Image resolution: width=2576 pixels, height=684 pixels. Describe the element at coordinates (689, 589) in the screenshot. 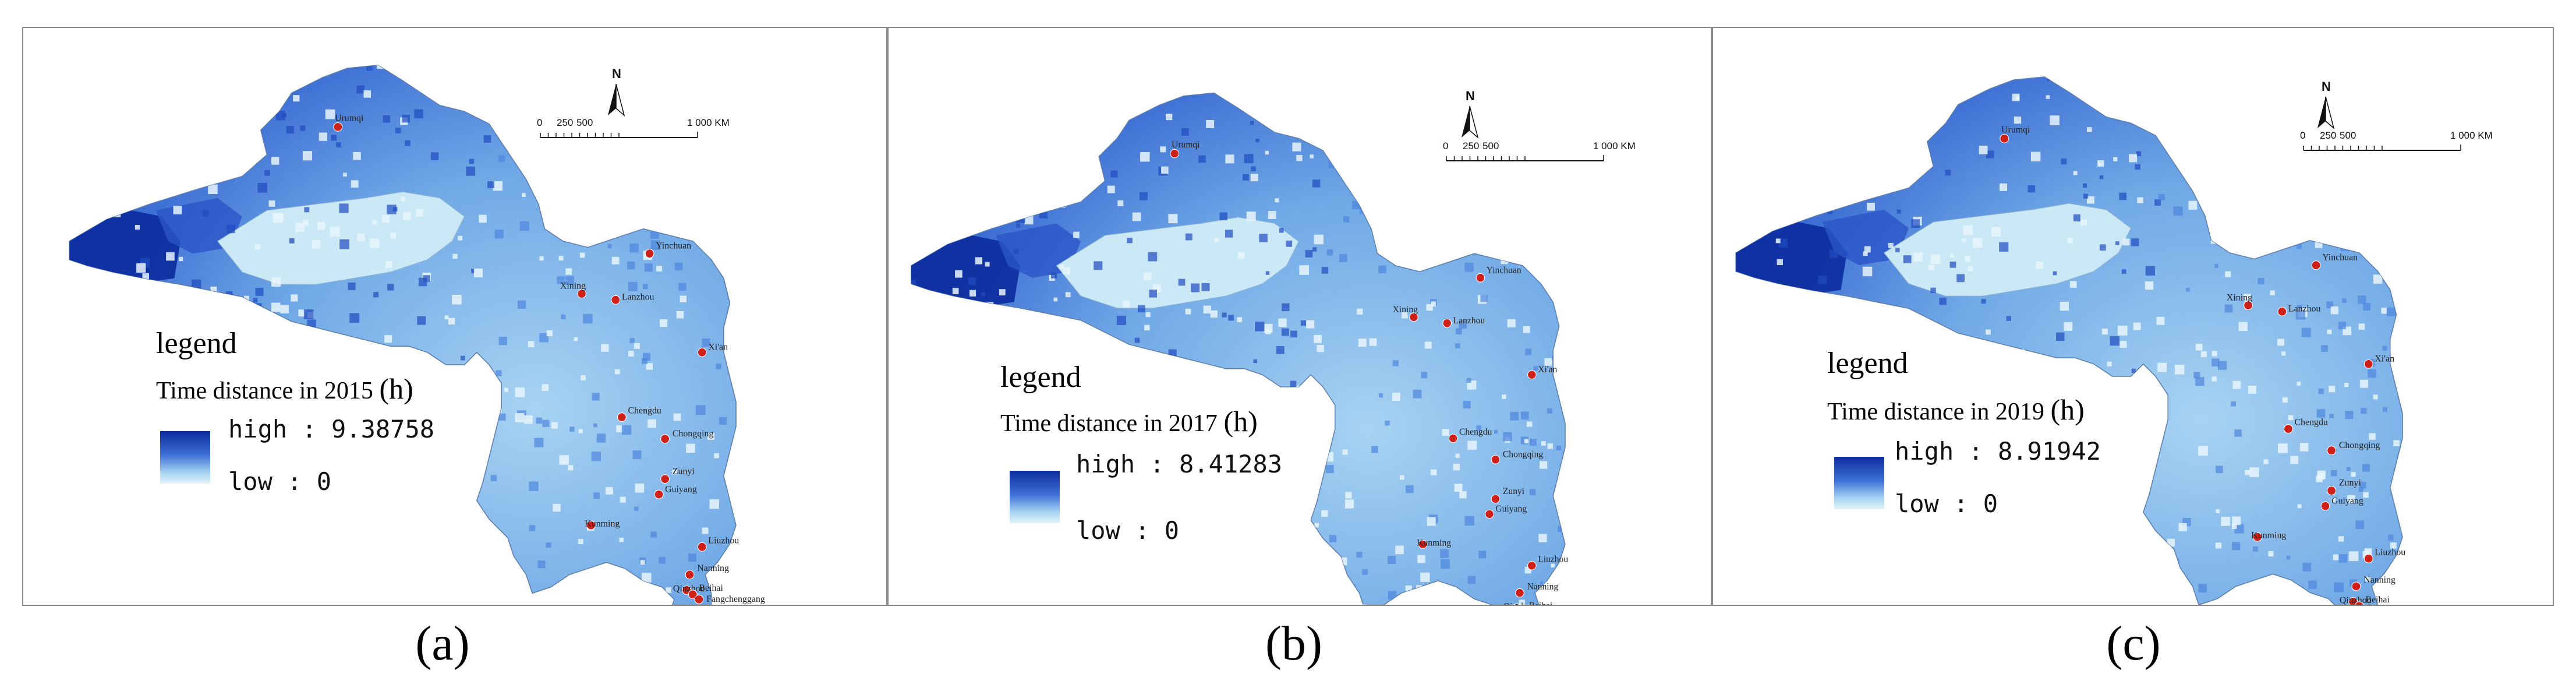

I see `city-label: Qinzhou` at that location.